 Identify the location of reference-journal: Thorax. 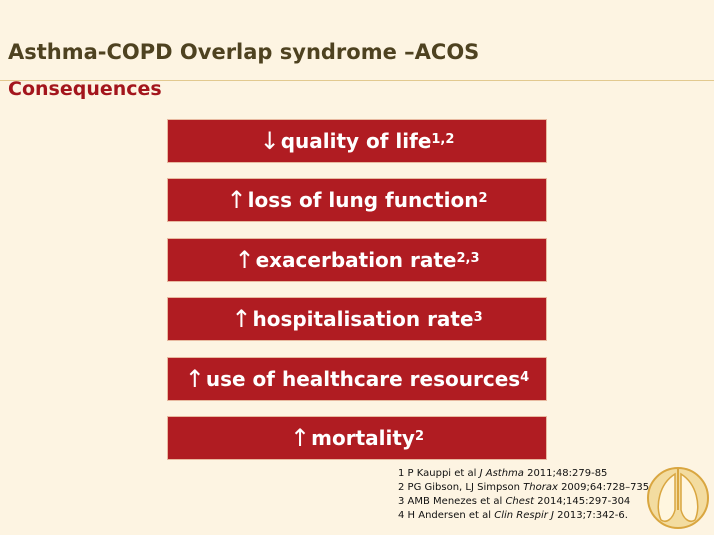
(540, 487).